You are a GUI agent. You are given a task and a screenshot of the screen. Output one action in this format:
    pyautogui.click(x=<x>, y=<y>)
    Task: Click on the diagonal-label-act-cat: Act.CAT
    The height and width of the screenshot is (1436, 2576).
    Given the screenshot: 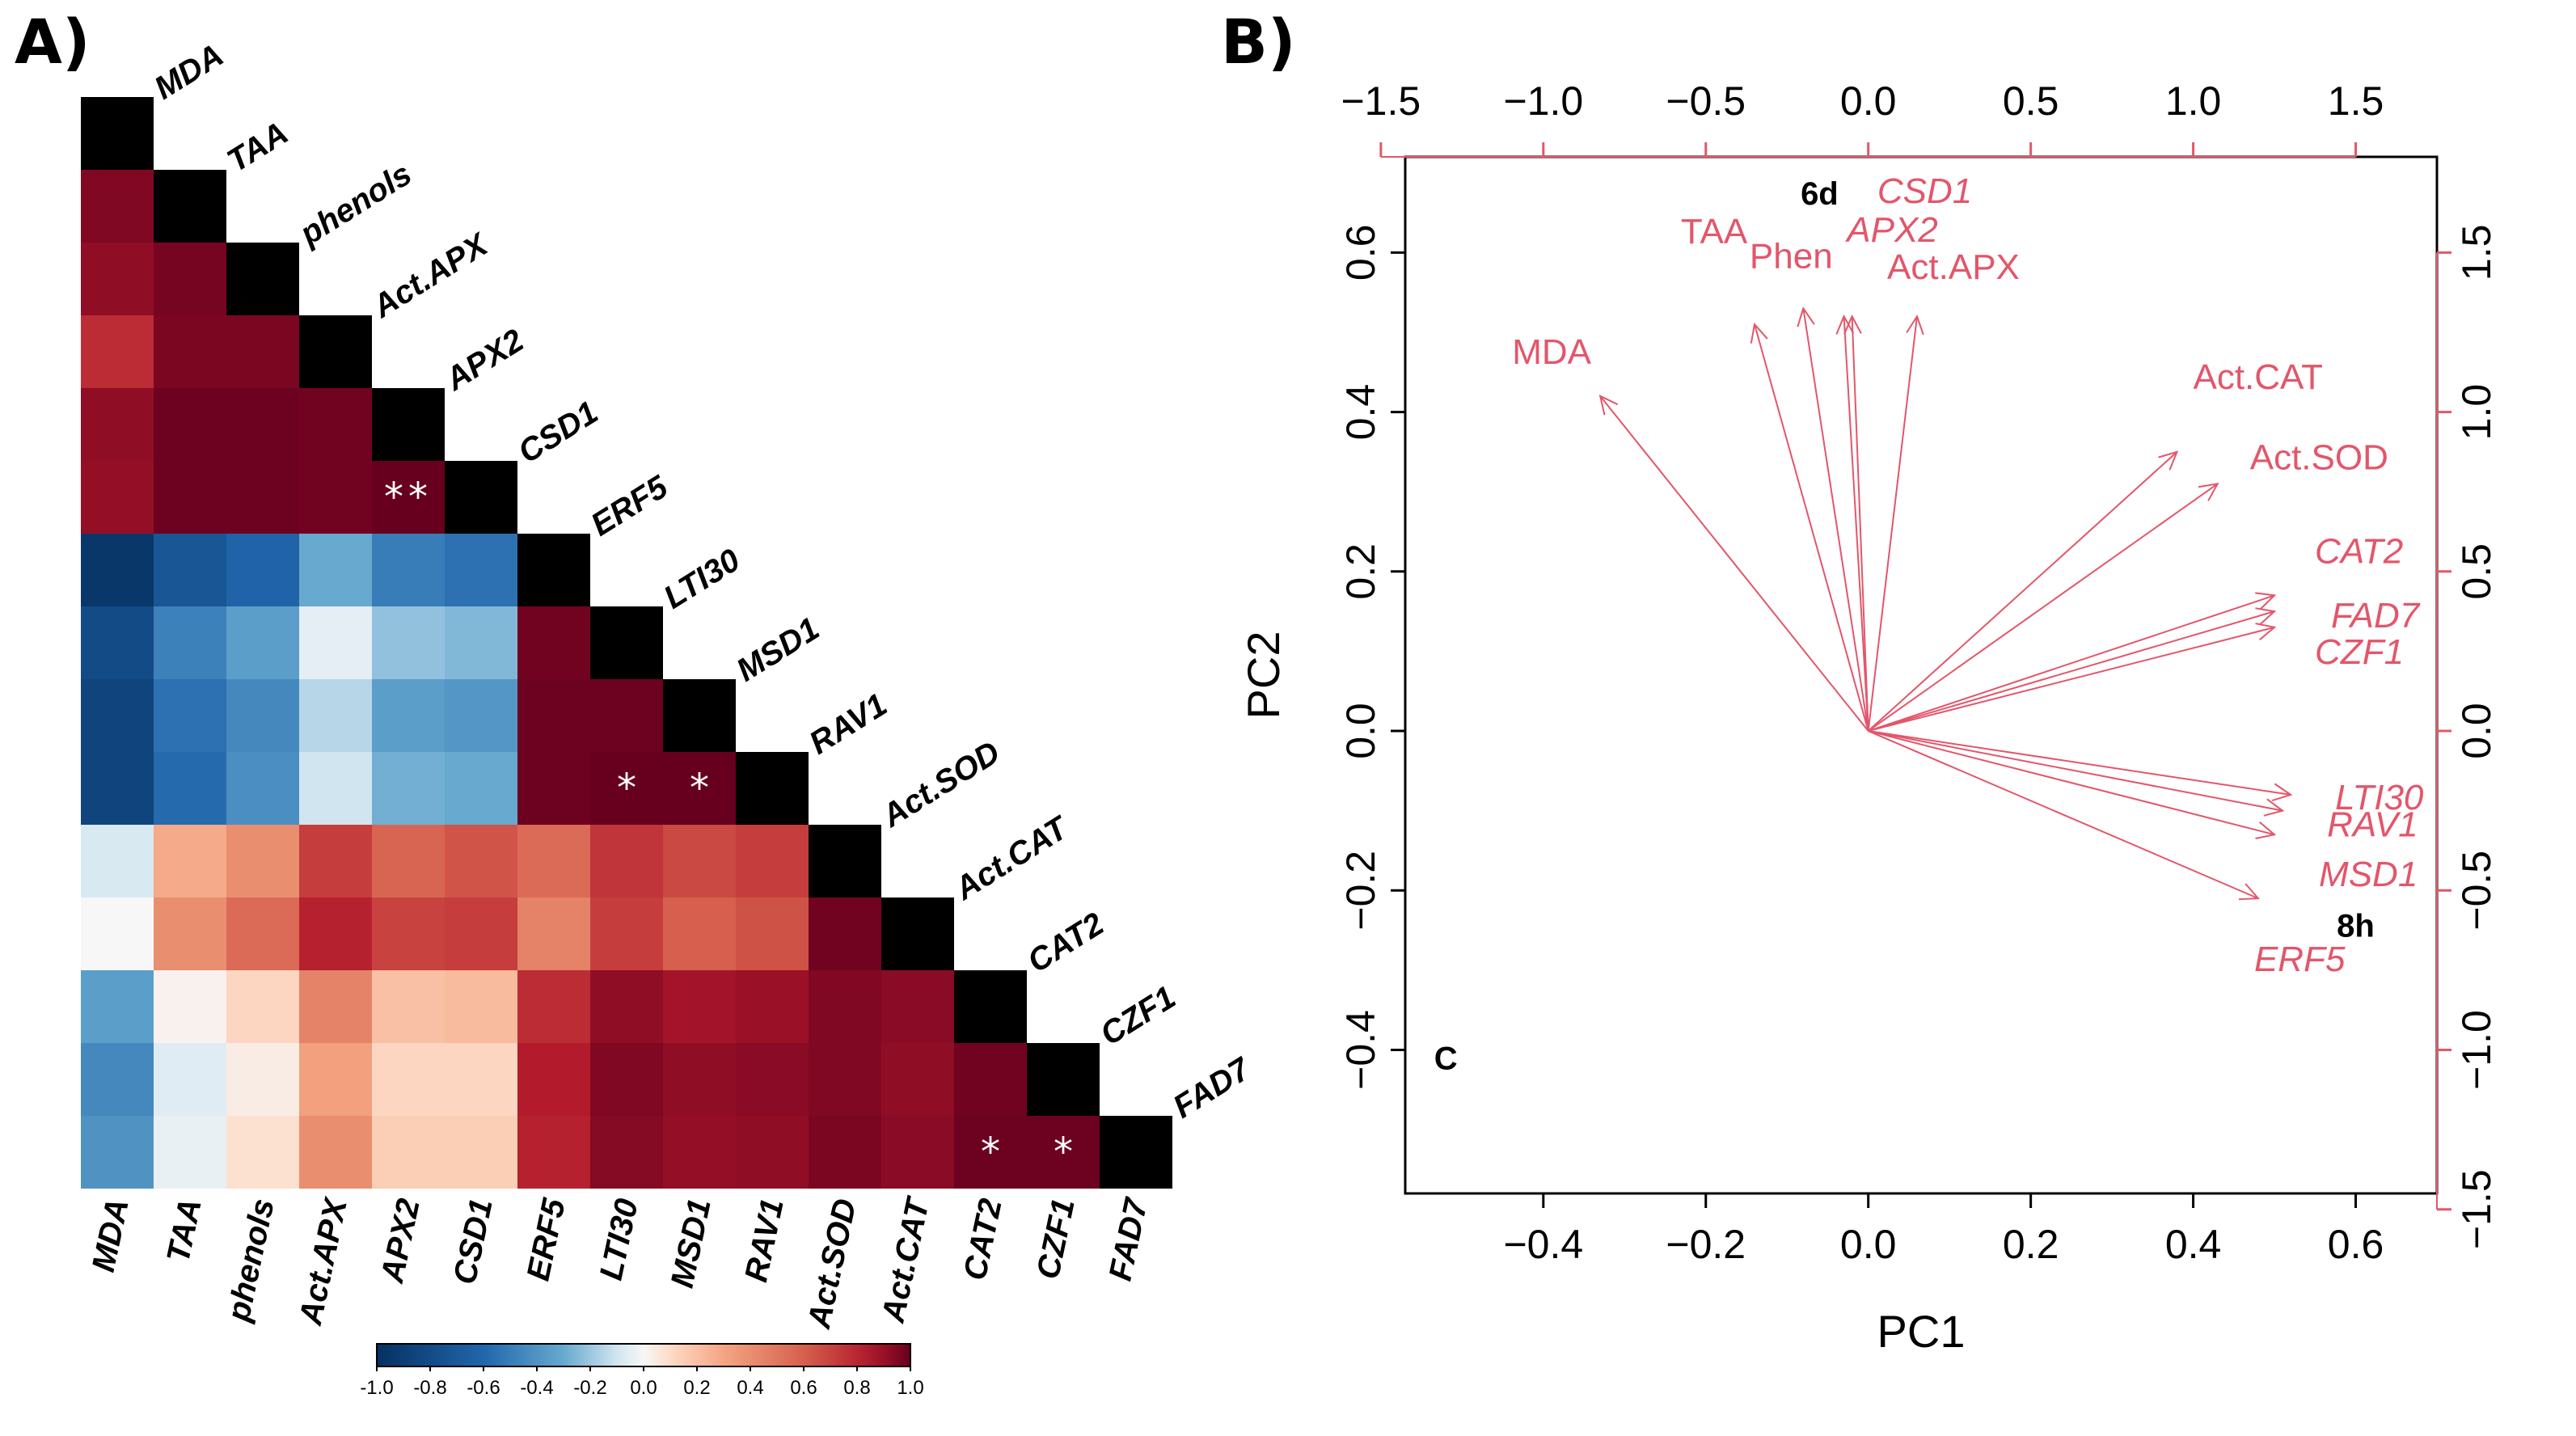 What is the action you would take?
    pyautogui.click(x=1012, y=858)
    